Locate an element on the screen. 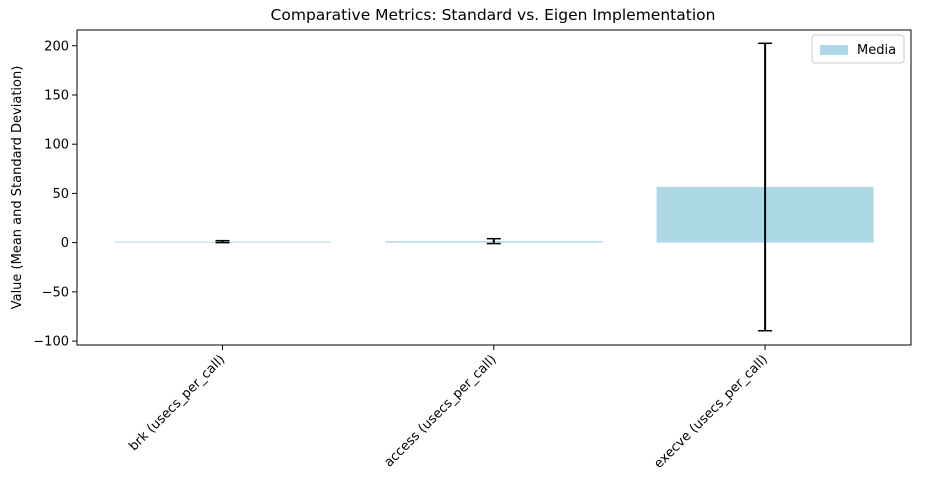  y-axis-label: Value (Mean and Standard Deviation) is located at coordinates (17, 188).